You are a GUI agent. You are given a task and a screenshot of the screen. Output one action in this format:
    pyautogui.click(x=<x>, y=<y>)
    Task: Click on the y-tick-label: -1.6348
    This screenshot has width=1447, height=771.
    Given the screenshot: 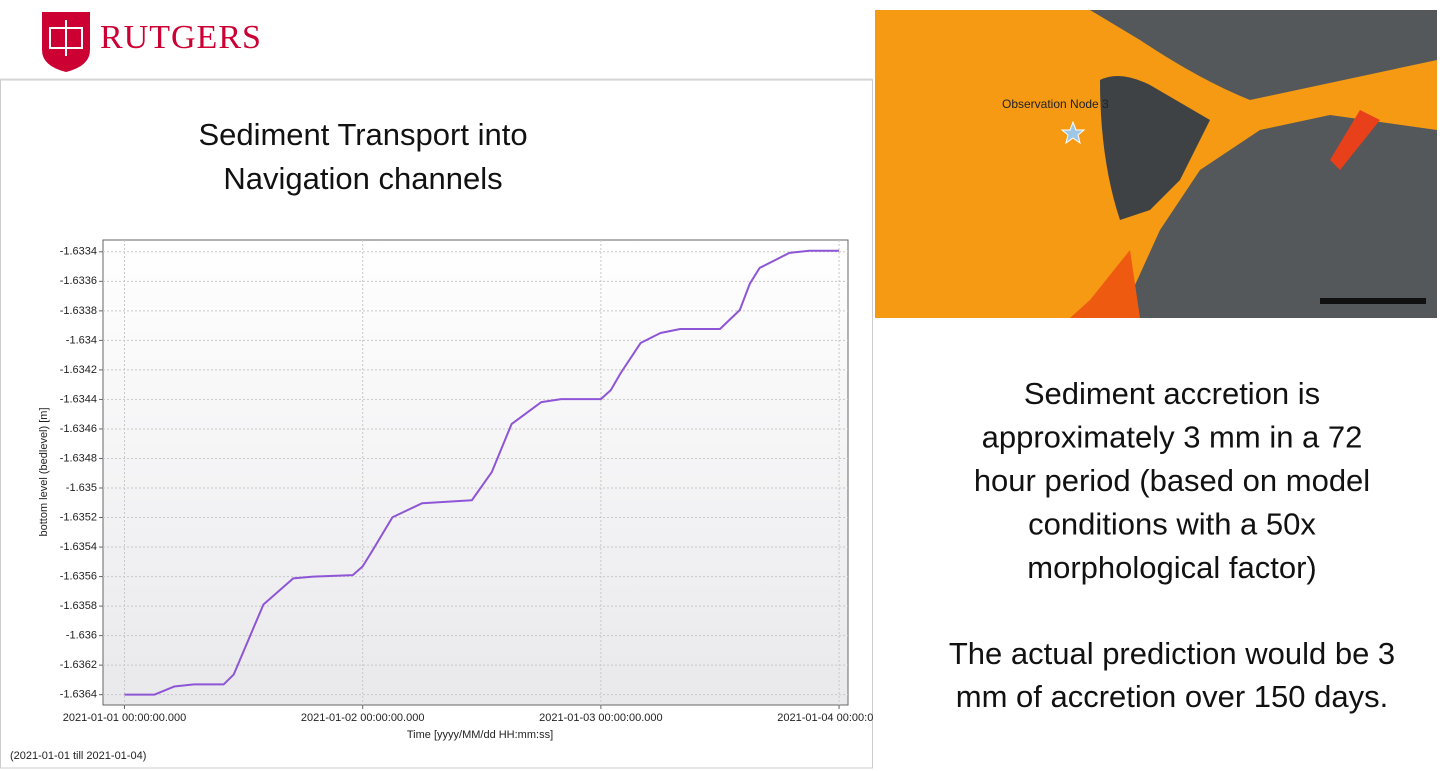 What is the action you would take?
    pyautogui.click(x=78, y=458)
    